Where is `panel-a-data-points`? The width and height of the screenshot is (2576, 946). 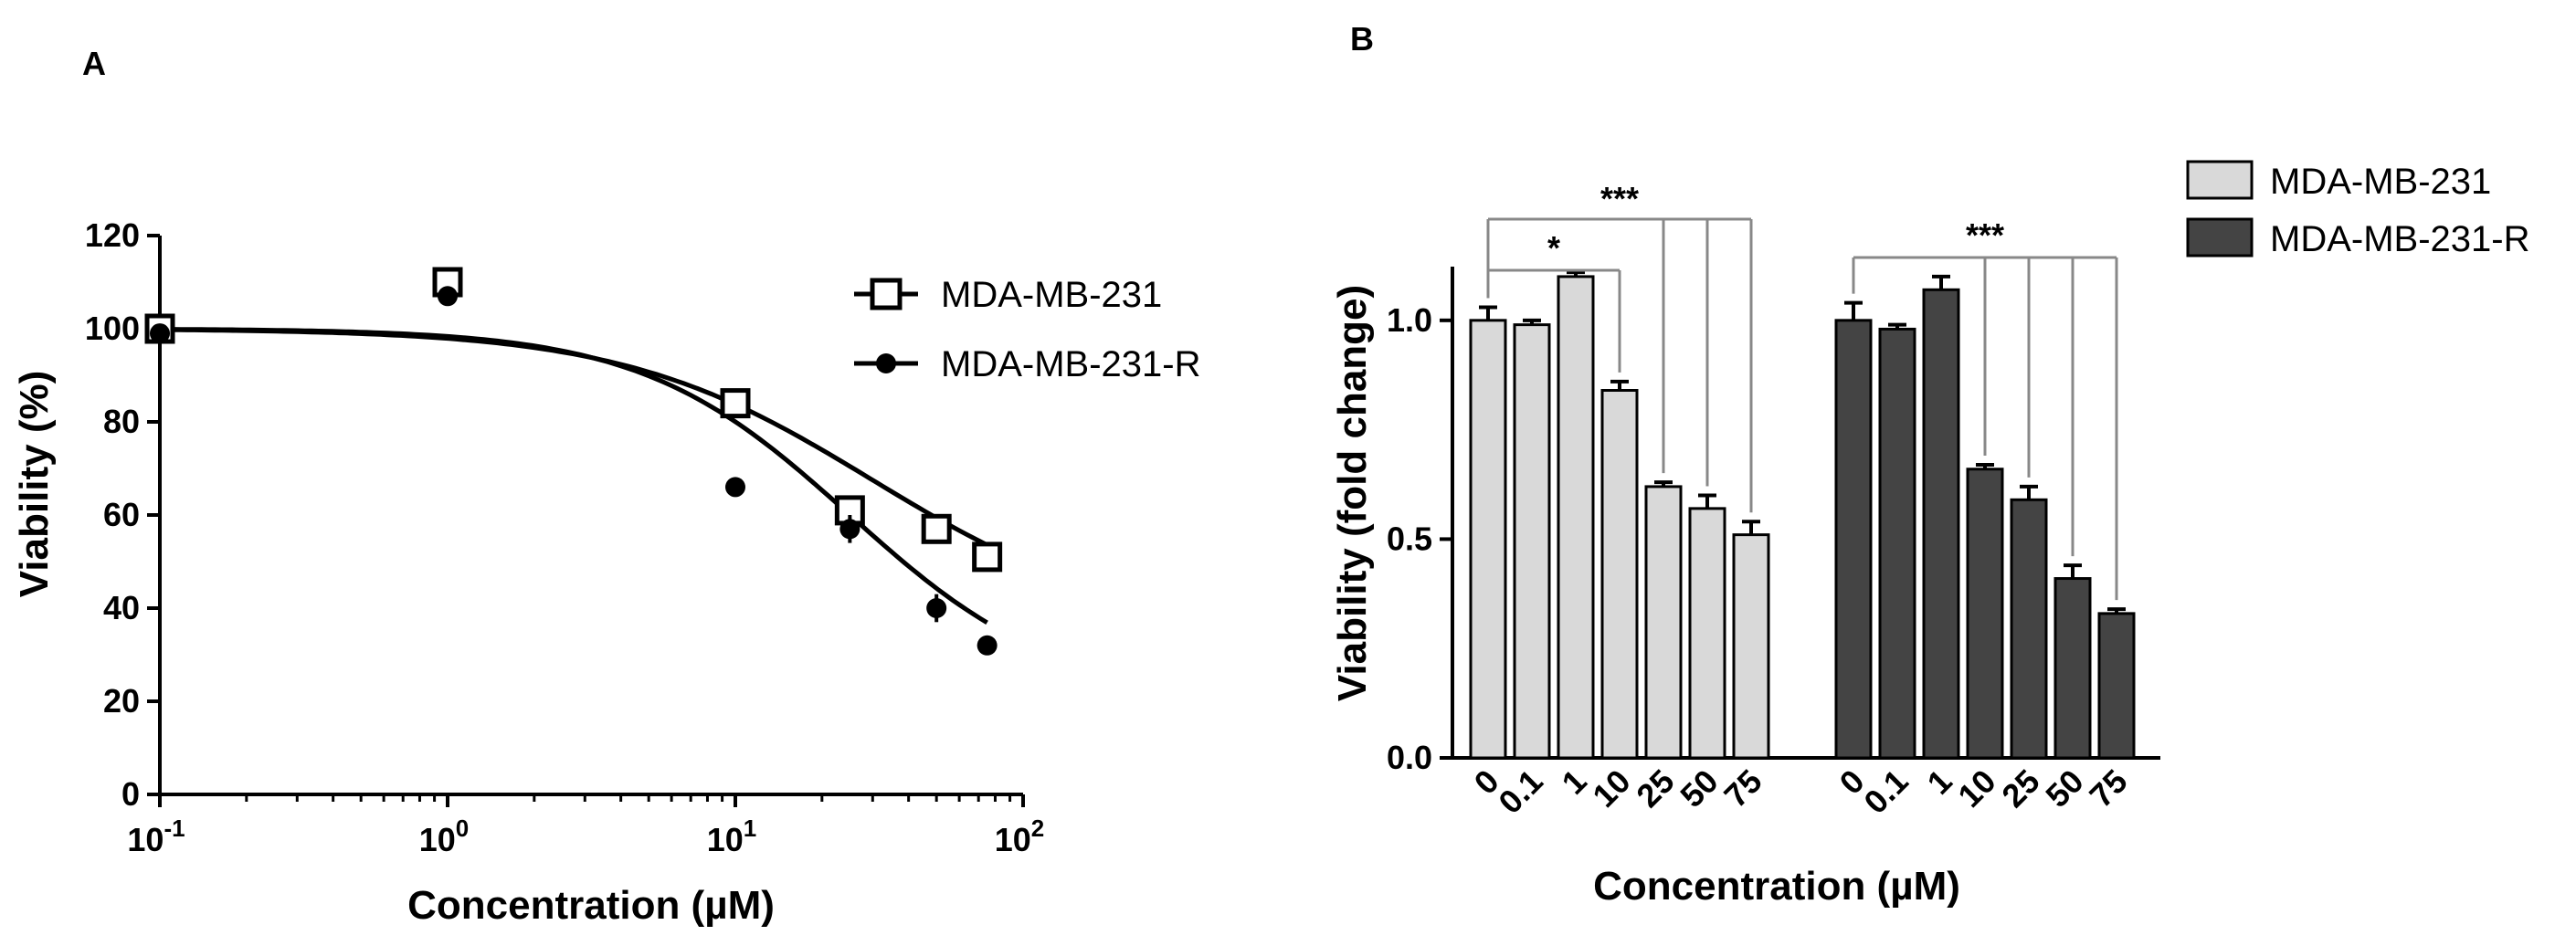
panel-a-data-points is located at coordinates (573, 461).